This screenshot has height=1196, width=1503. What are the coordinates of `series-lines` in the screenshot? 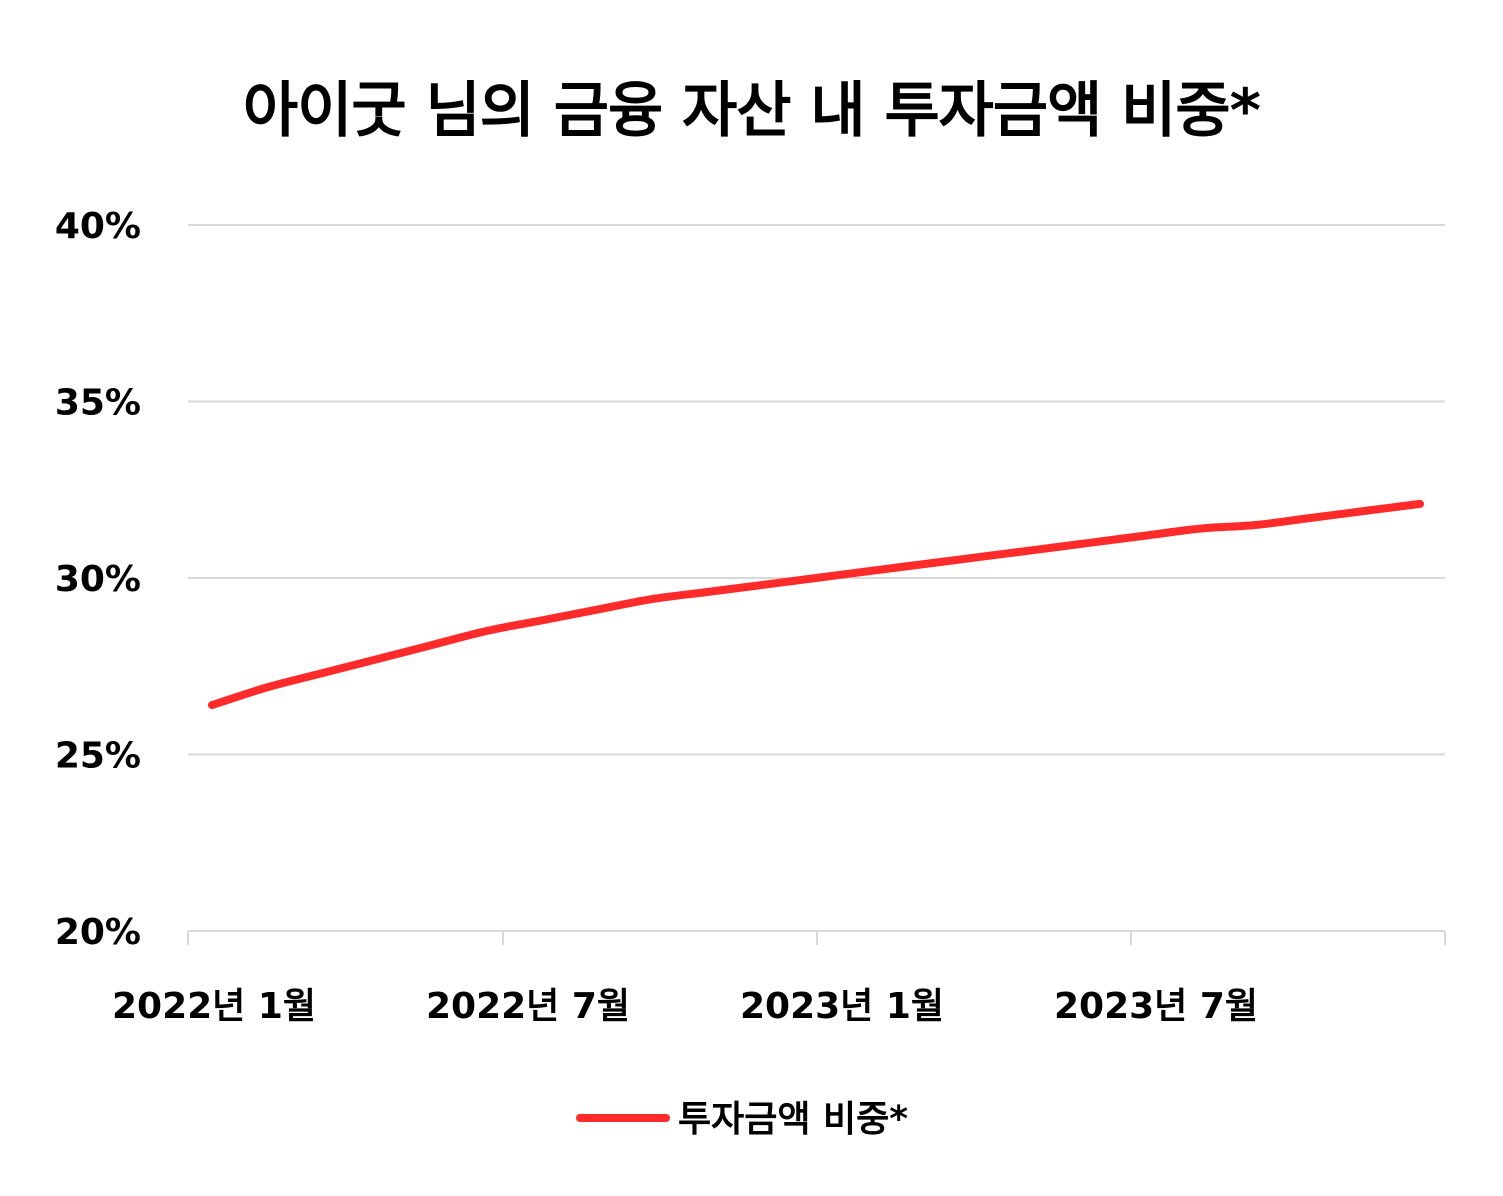 It's located at (816, 604).